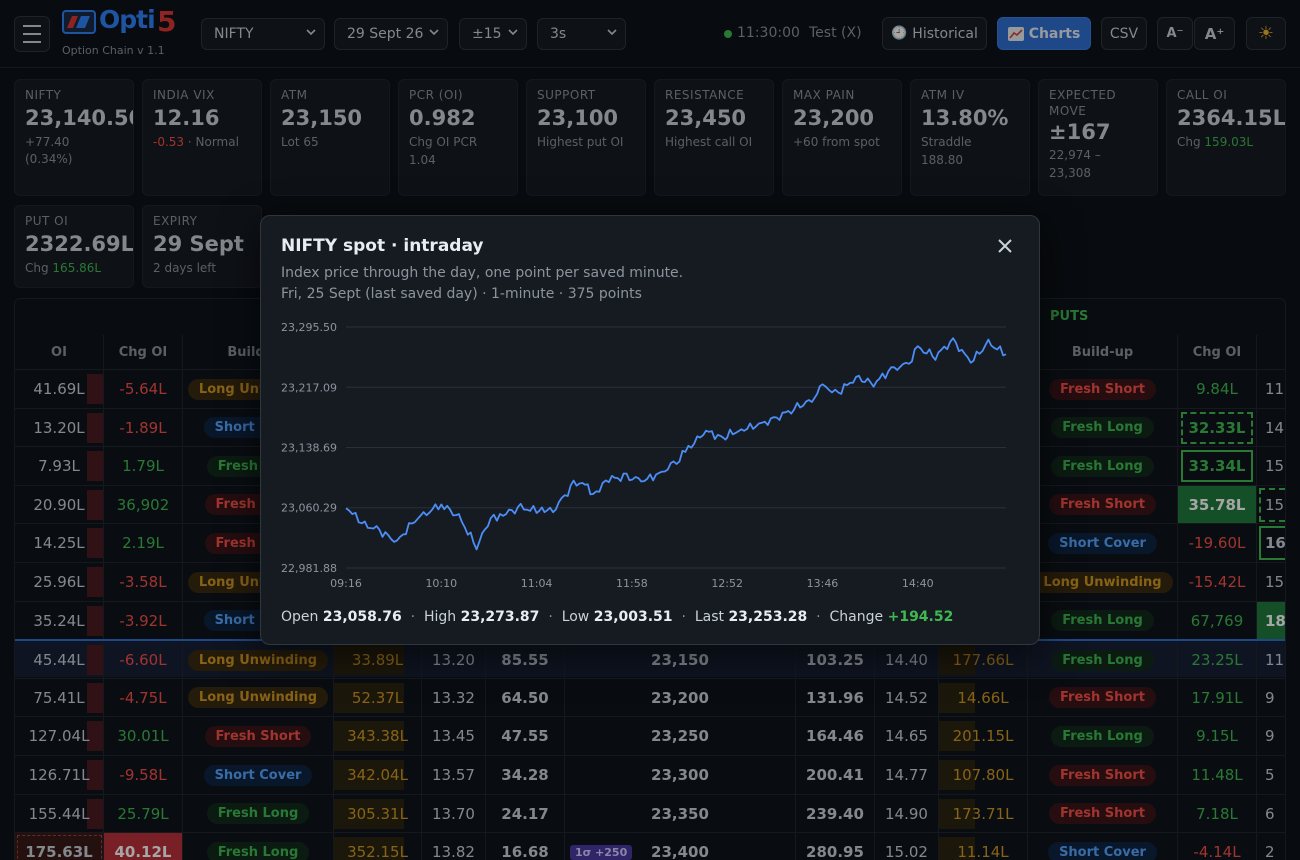 This screenshot has width=1300, height=860. Describe the element at coordinates (835, 775) in the screenshot. I see `put-ltp-cell: 200.41` at that location.